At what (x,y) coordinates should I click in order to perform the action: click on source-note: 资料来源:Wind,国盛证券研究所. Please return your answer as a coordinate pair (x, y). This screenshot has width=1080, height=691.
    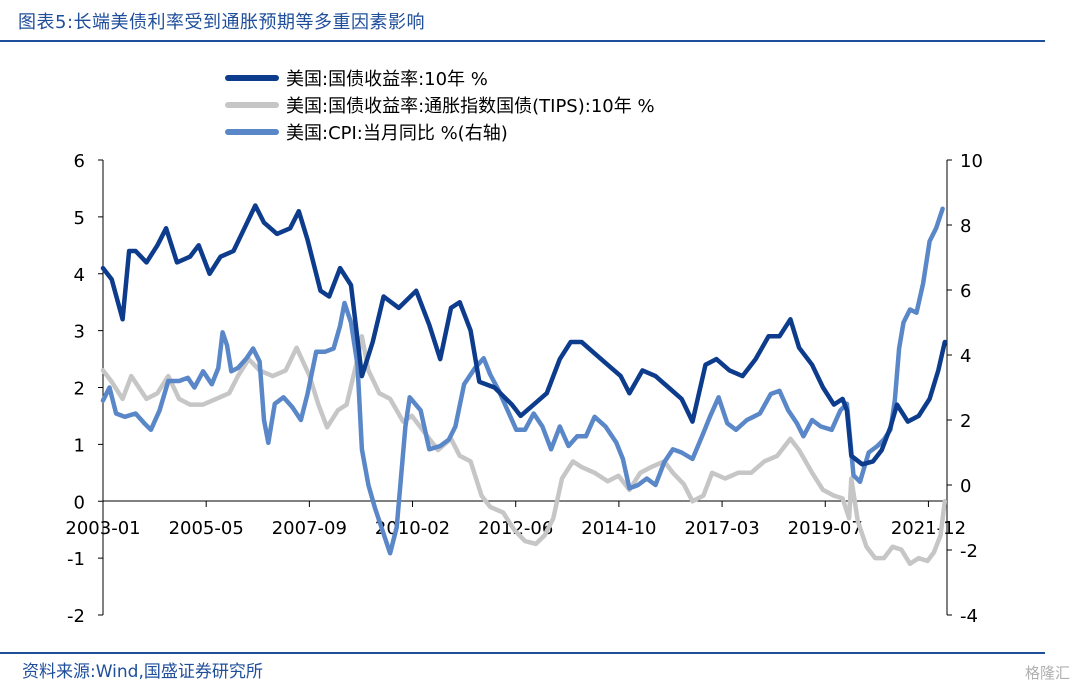
    Looking at the image, I should click on (142, 672).